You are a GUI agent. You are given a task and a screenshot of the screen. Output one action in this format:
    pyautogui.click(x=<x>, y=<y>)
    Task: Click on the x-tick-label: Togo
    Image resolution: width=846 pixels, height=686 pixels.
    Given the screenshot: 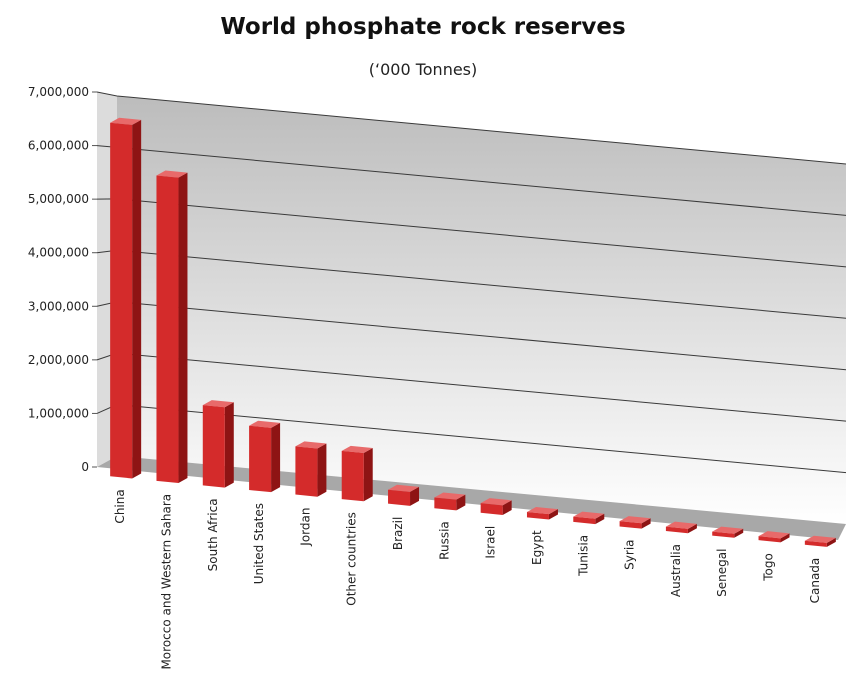 What is the action you would take?
    pyautogui.click(x=769, y=567)
    